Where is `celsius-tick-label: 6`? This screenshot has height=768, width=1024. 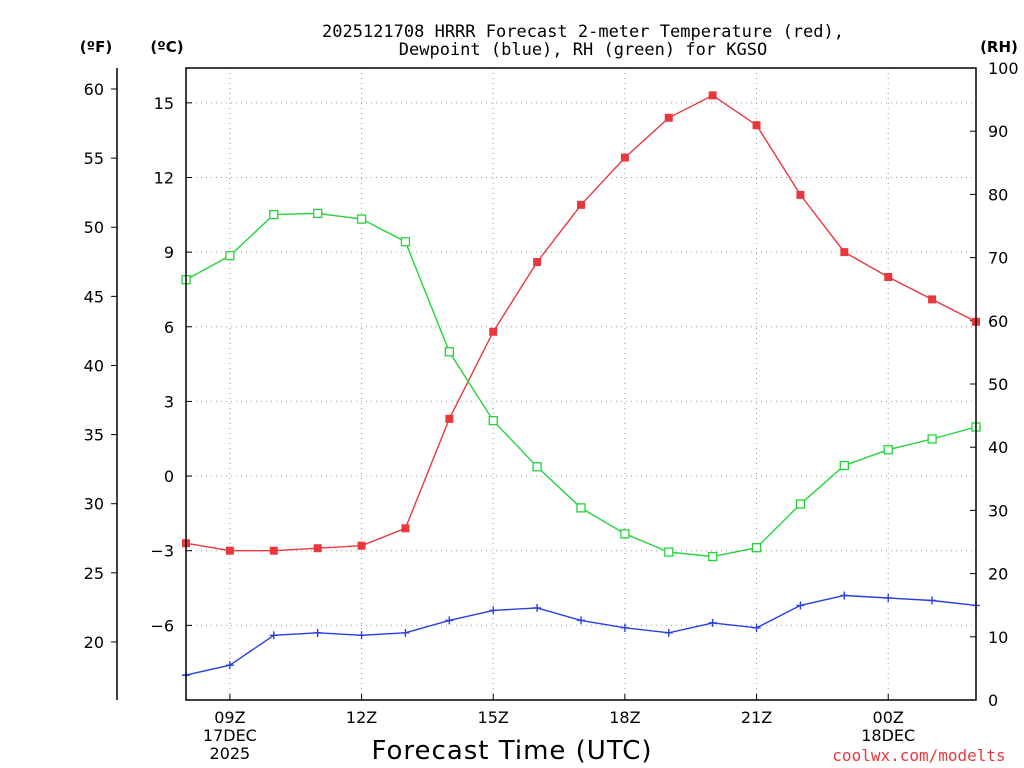 celsius-tick-label: 6 is located at coordinates (169, 327).